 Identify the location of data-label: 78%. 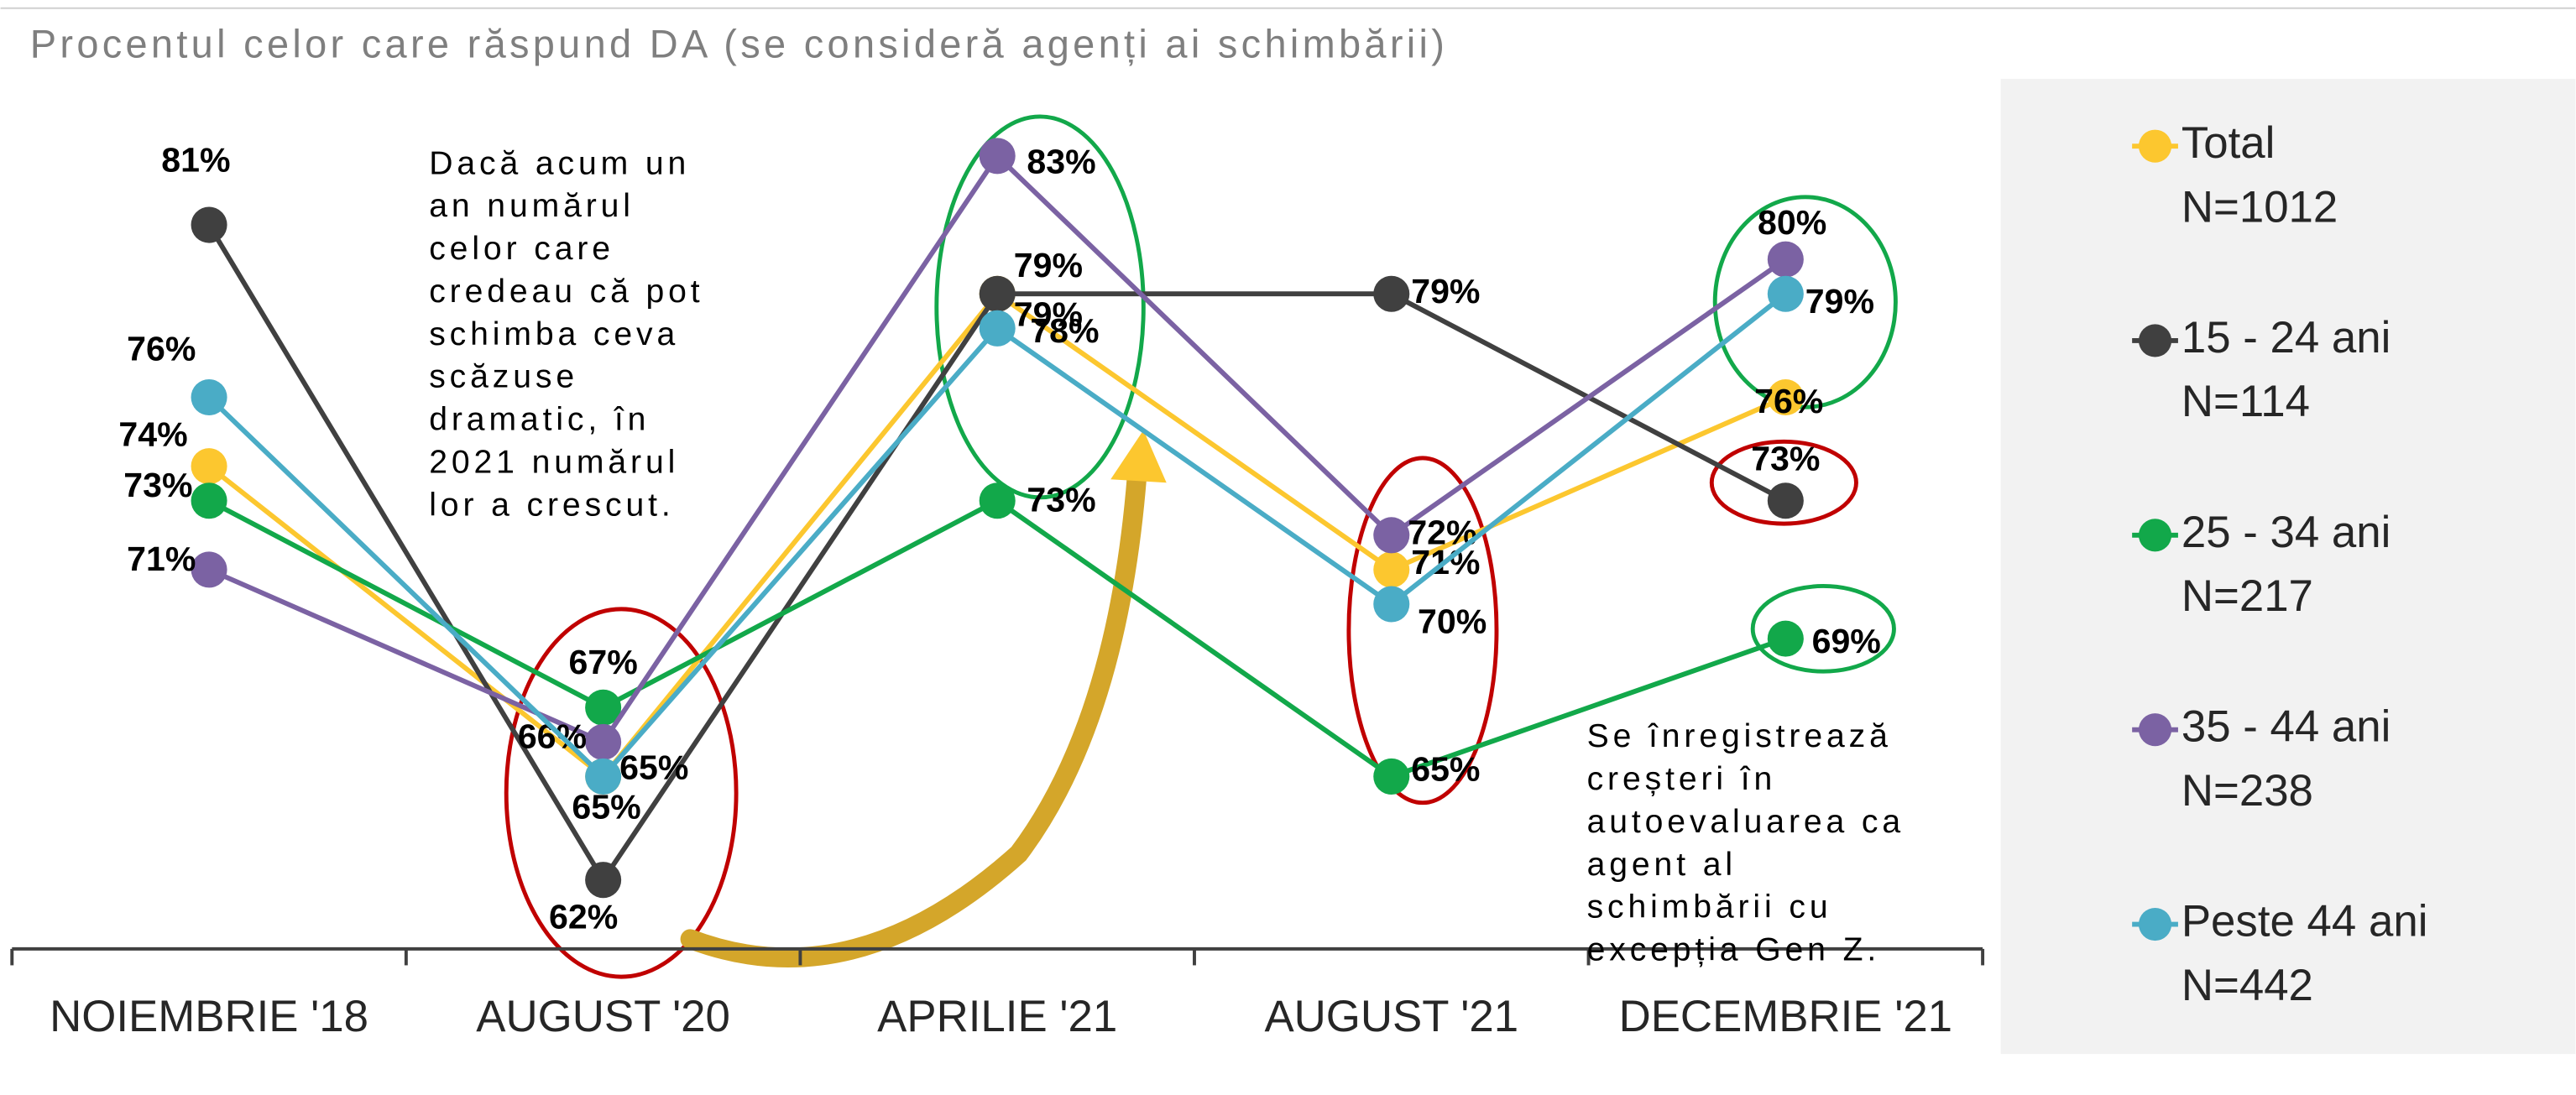
(1064, 331).